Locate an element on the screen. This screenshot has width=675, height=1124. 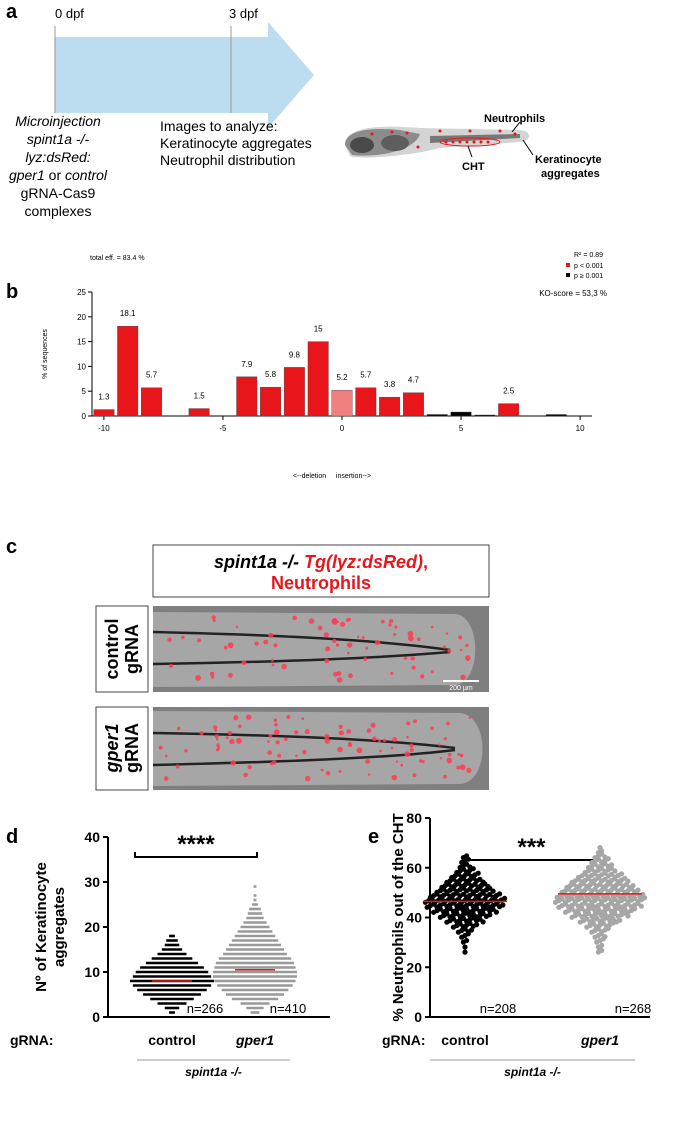
data-label: 3.8 is located at coordinates (390, 384).